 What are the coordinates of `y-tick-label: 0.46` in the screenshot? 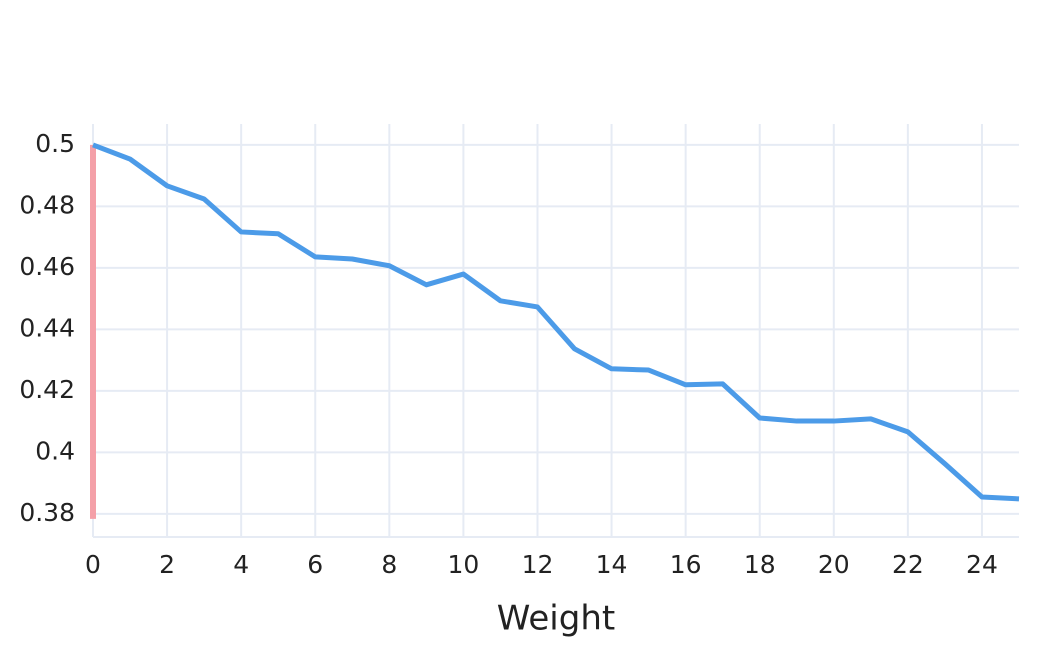 It's located at (47, 266).